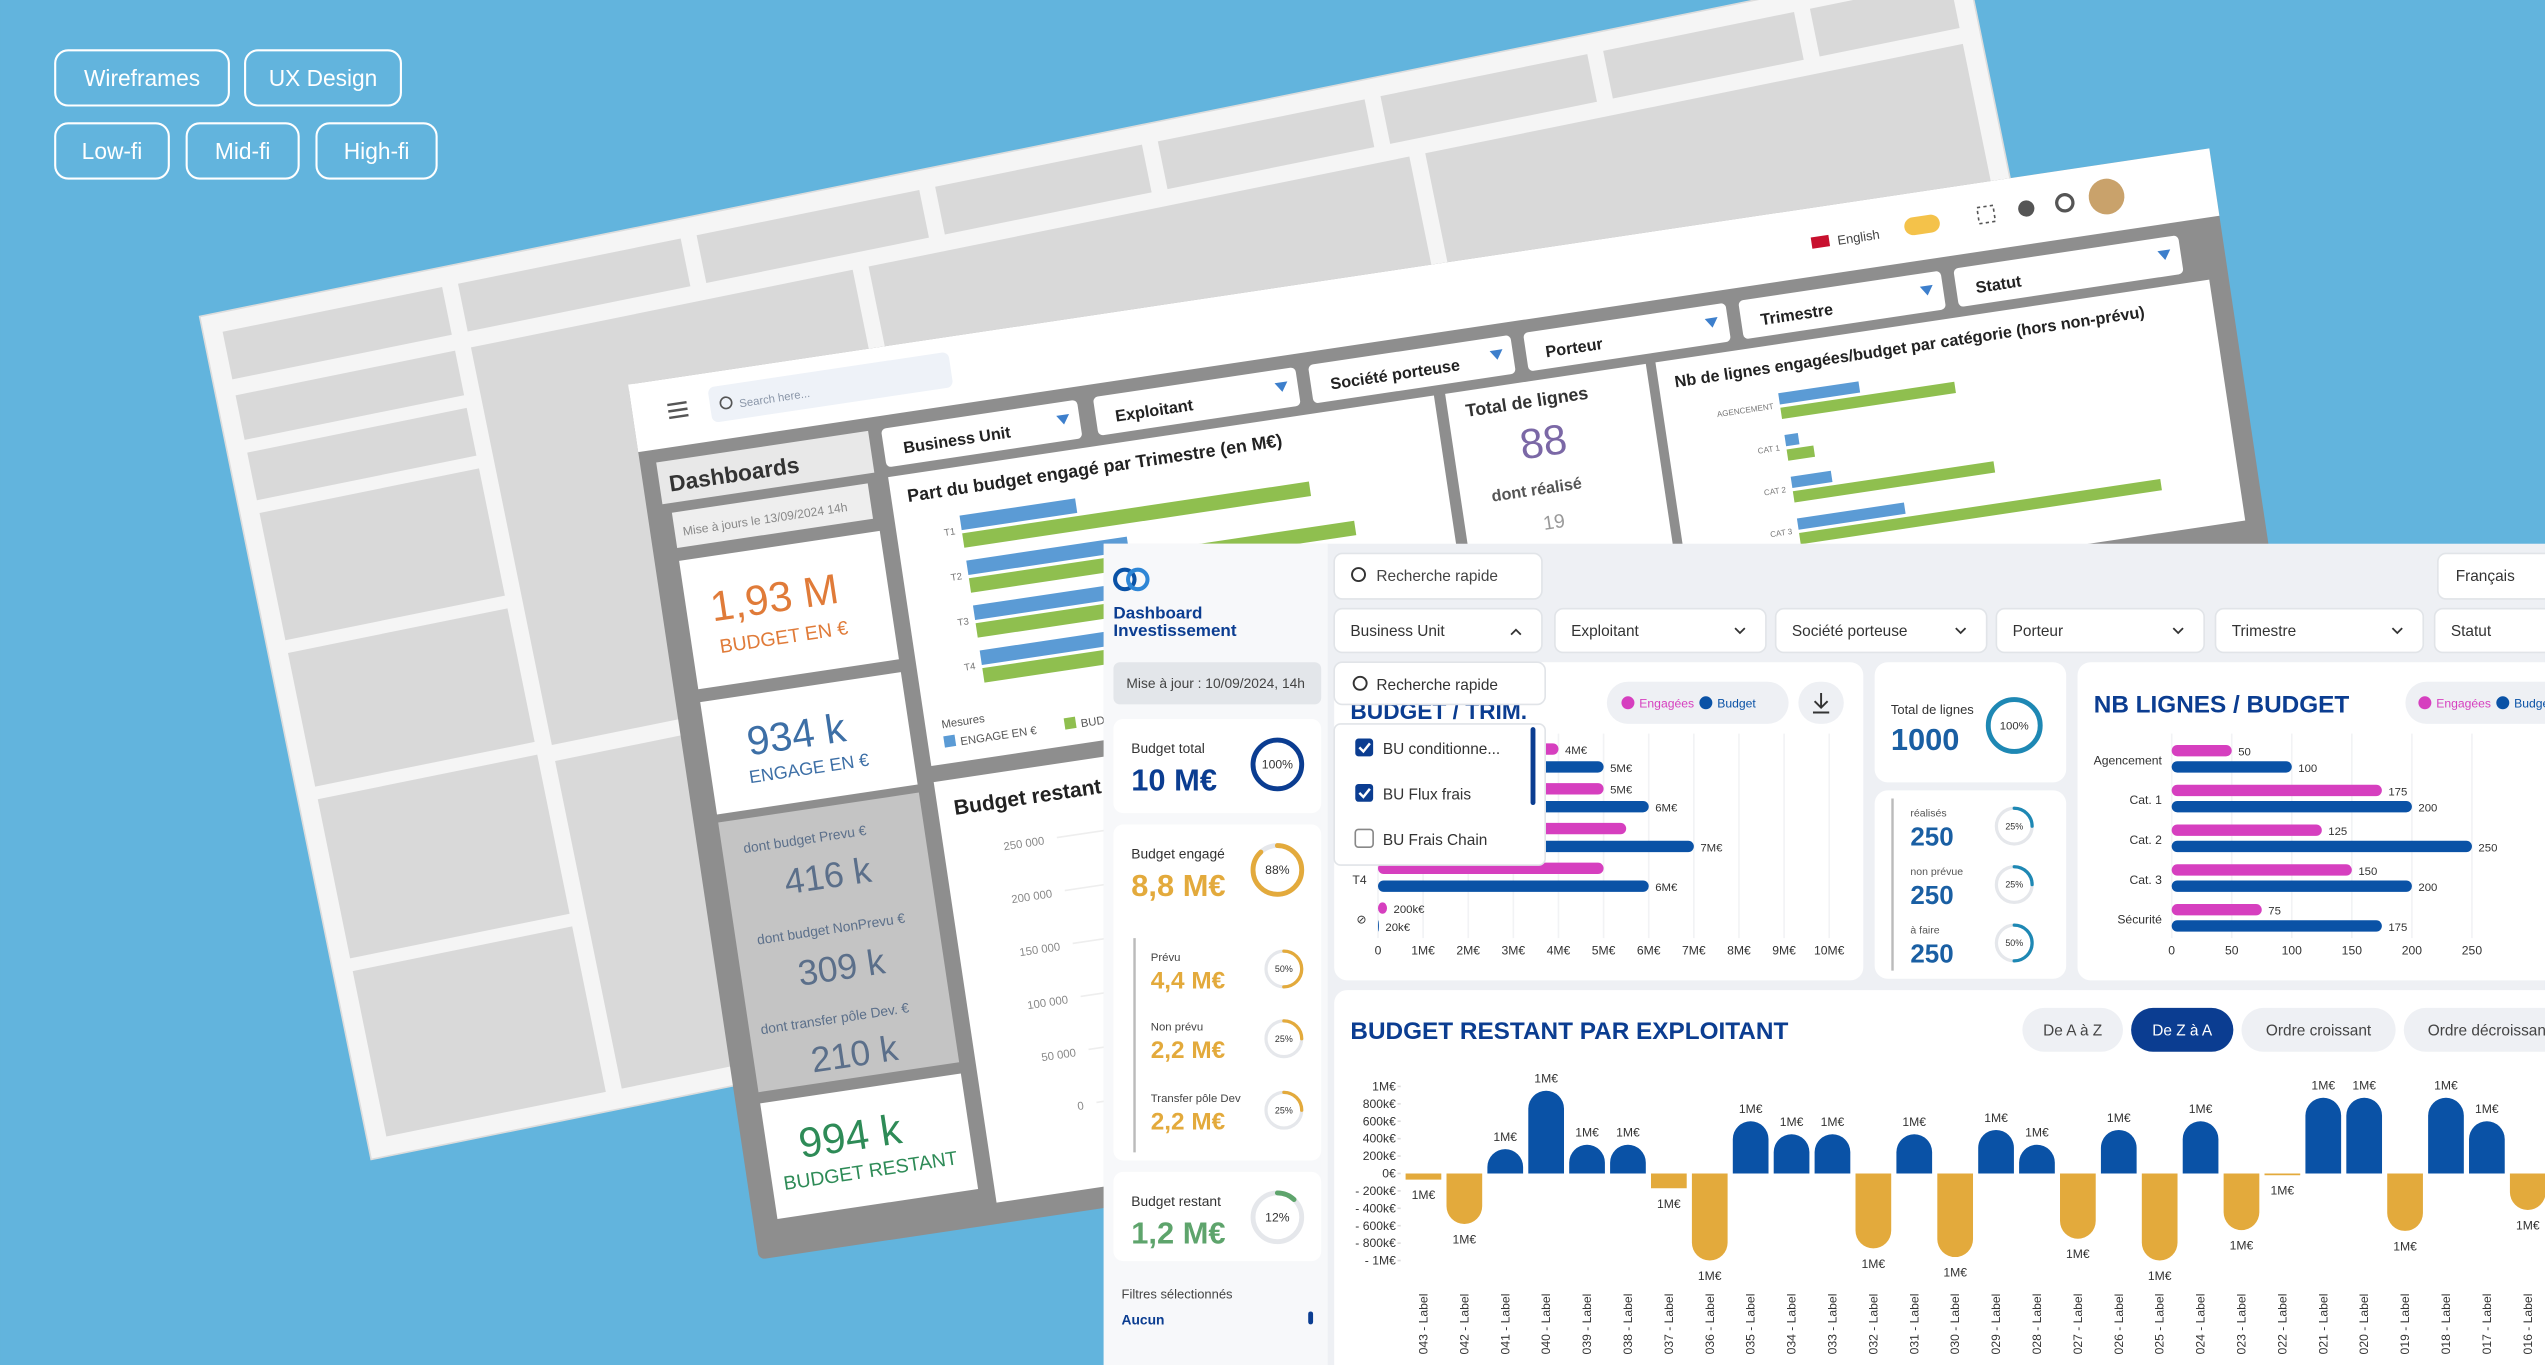  I want to click on sub-kpi-value: 2,2 M€, so click(1188, 1122).